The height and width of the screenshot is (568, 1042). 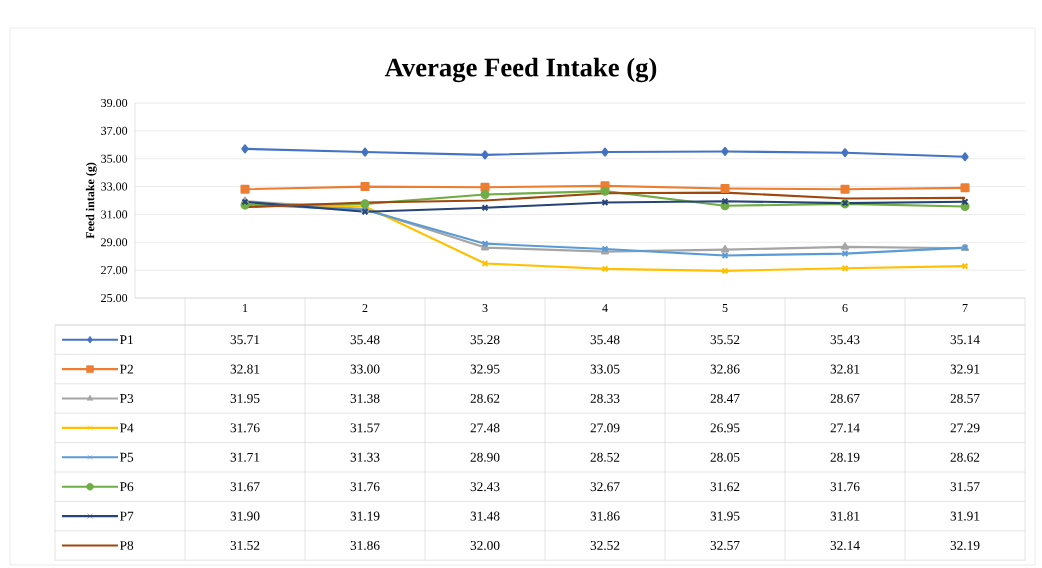 What do you see at coordinates (605, 308) in the screenshot?
I see `x-tick-label: 4` at bounding box center [605, 308].